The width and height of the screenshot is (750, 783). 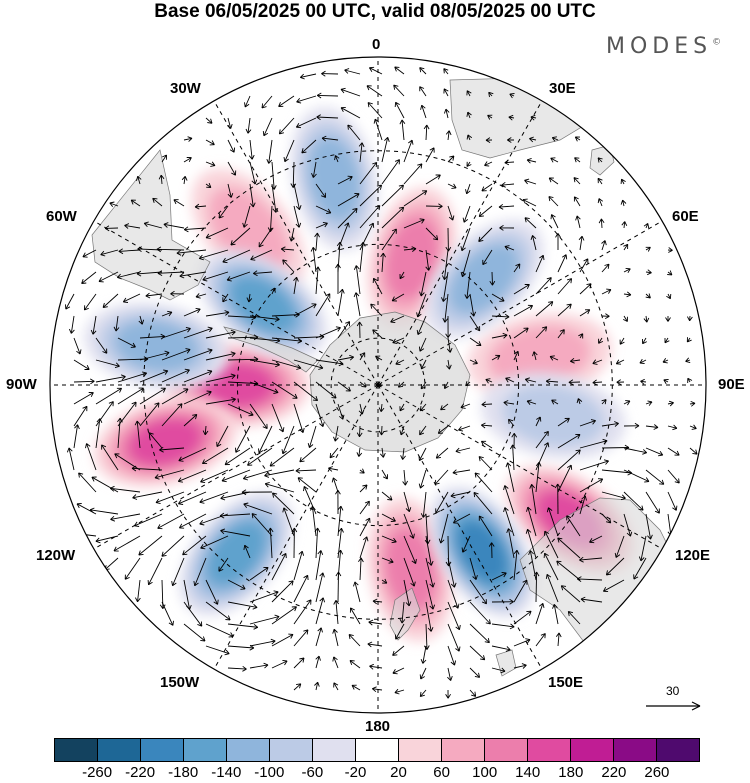 I want to click on lon-label-0: 0, so click(x=376, y=44).